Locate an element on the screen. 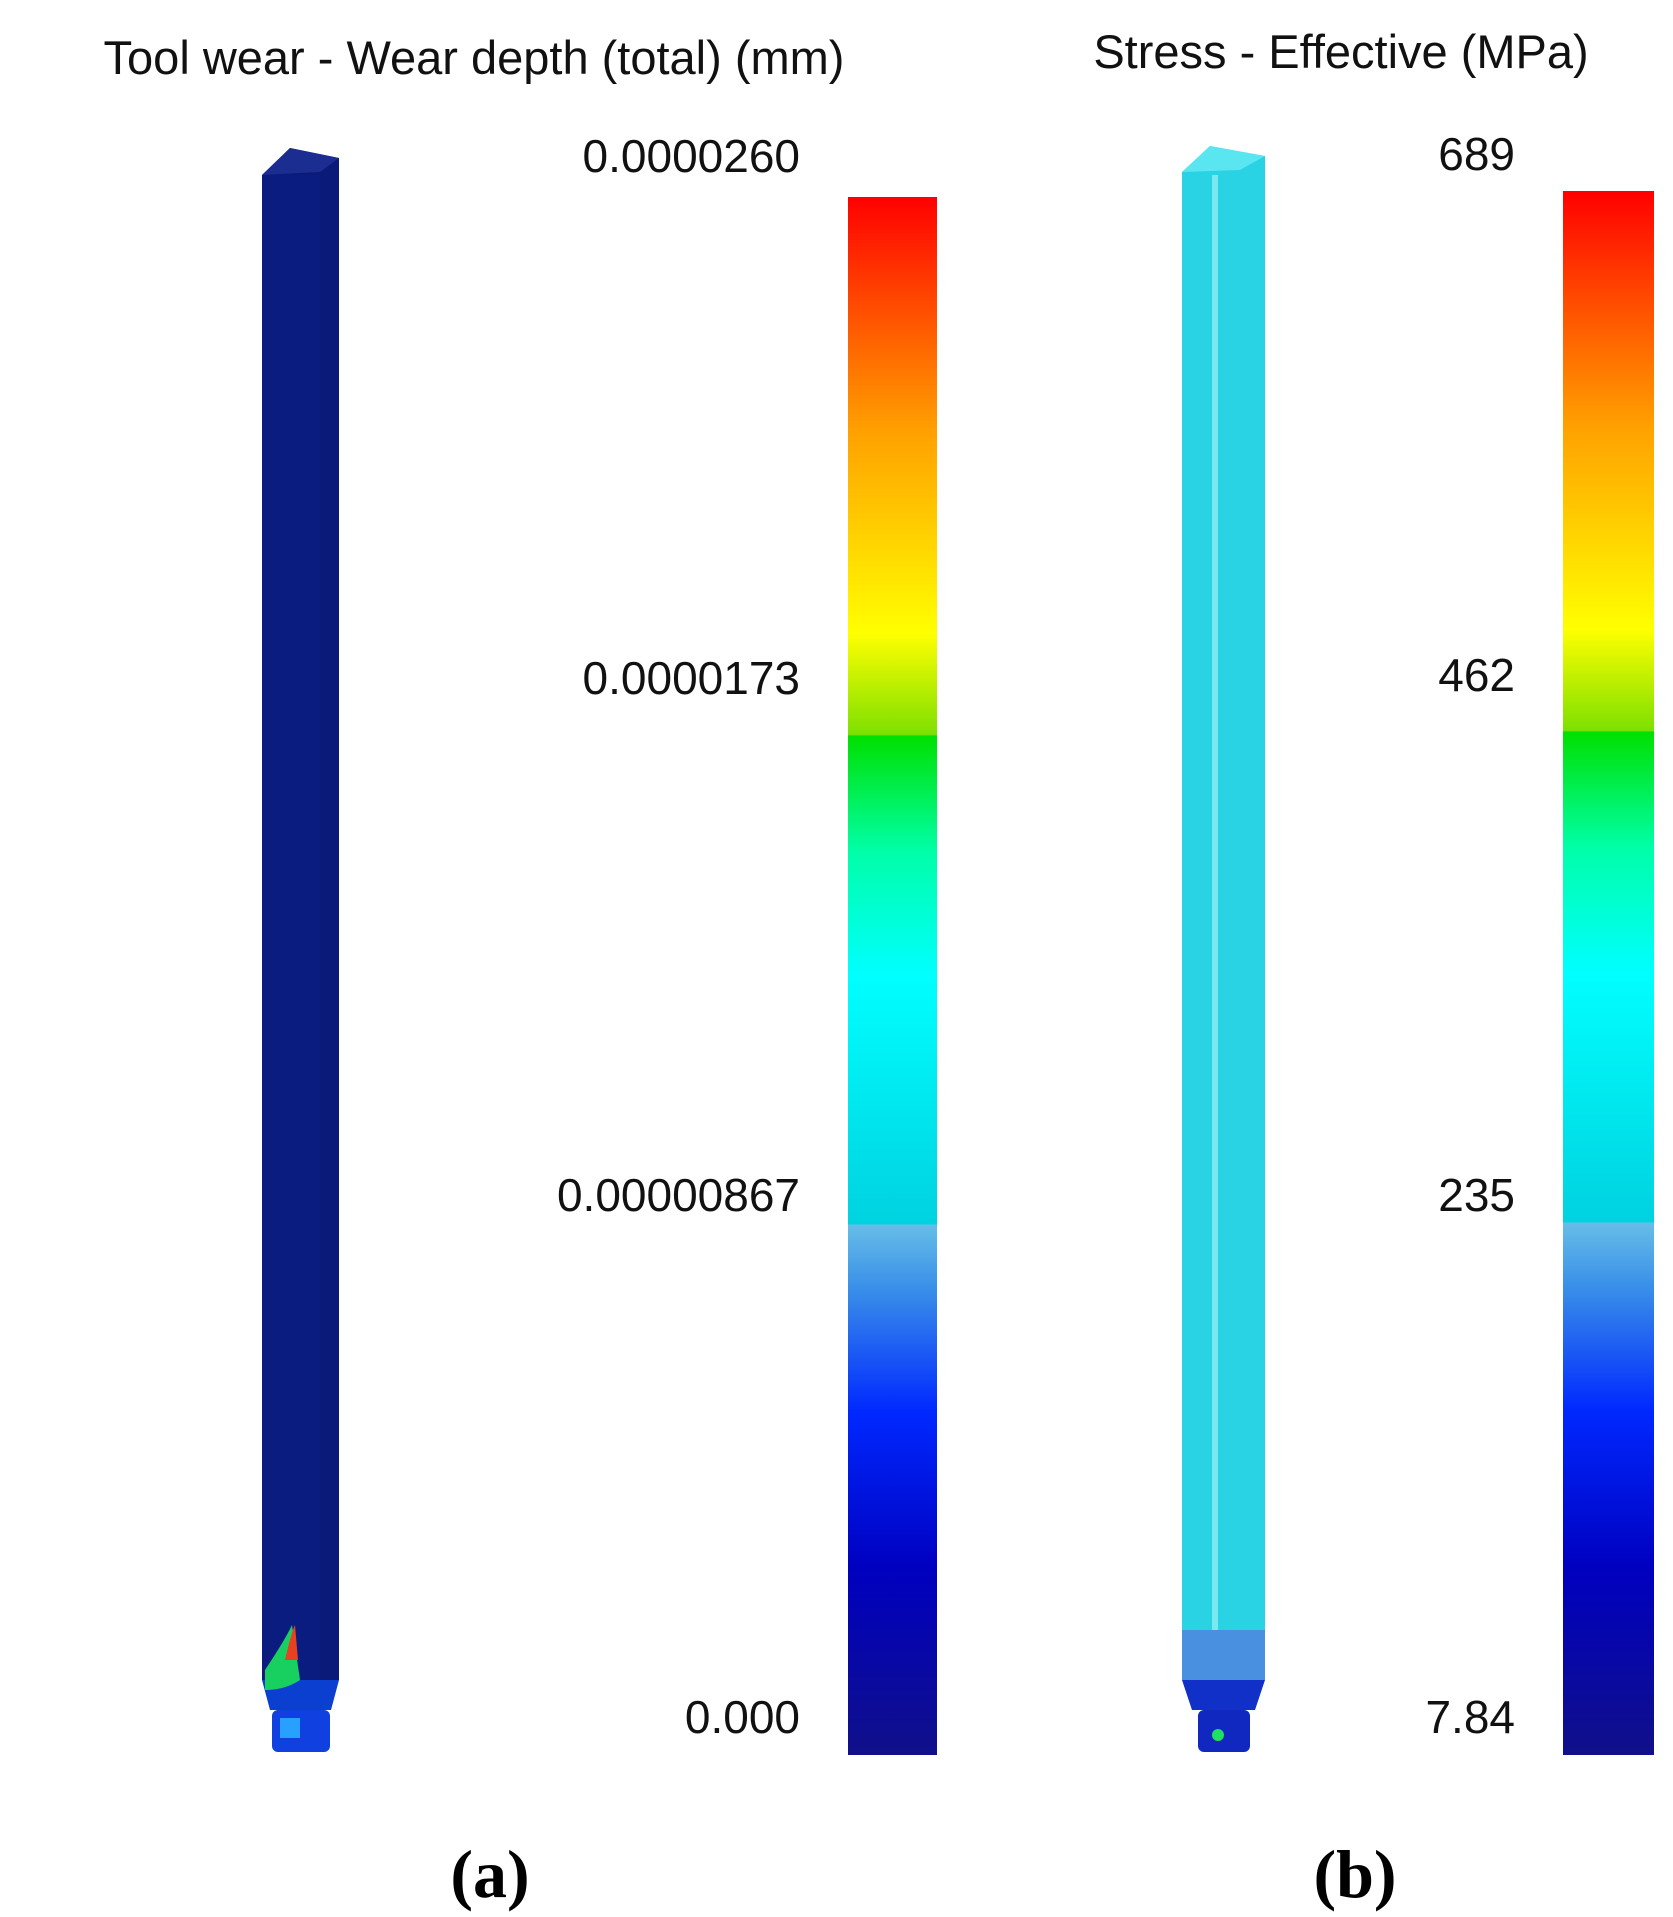 The image size is (1673, 1917). panel-title: Stress - Effective (MPa) is located at coordinates (1340, 51).